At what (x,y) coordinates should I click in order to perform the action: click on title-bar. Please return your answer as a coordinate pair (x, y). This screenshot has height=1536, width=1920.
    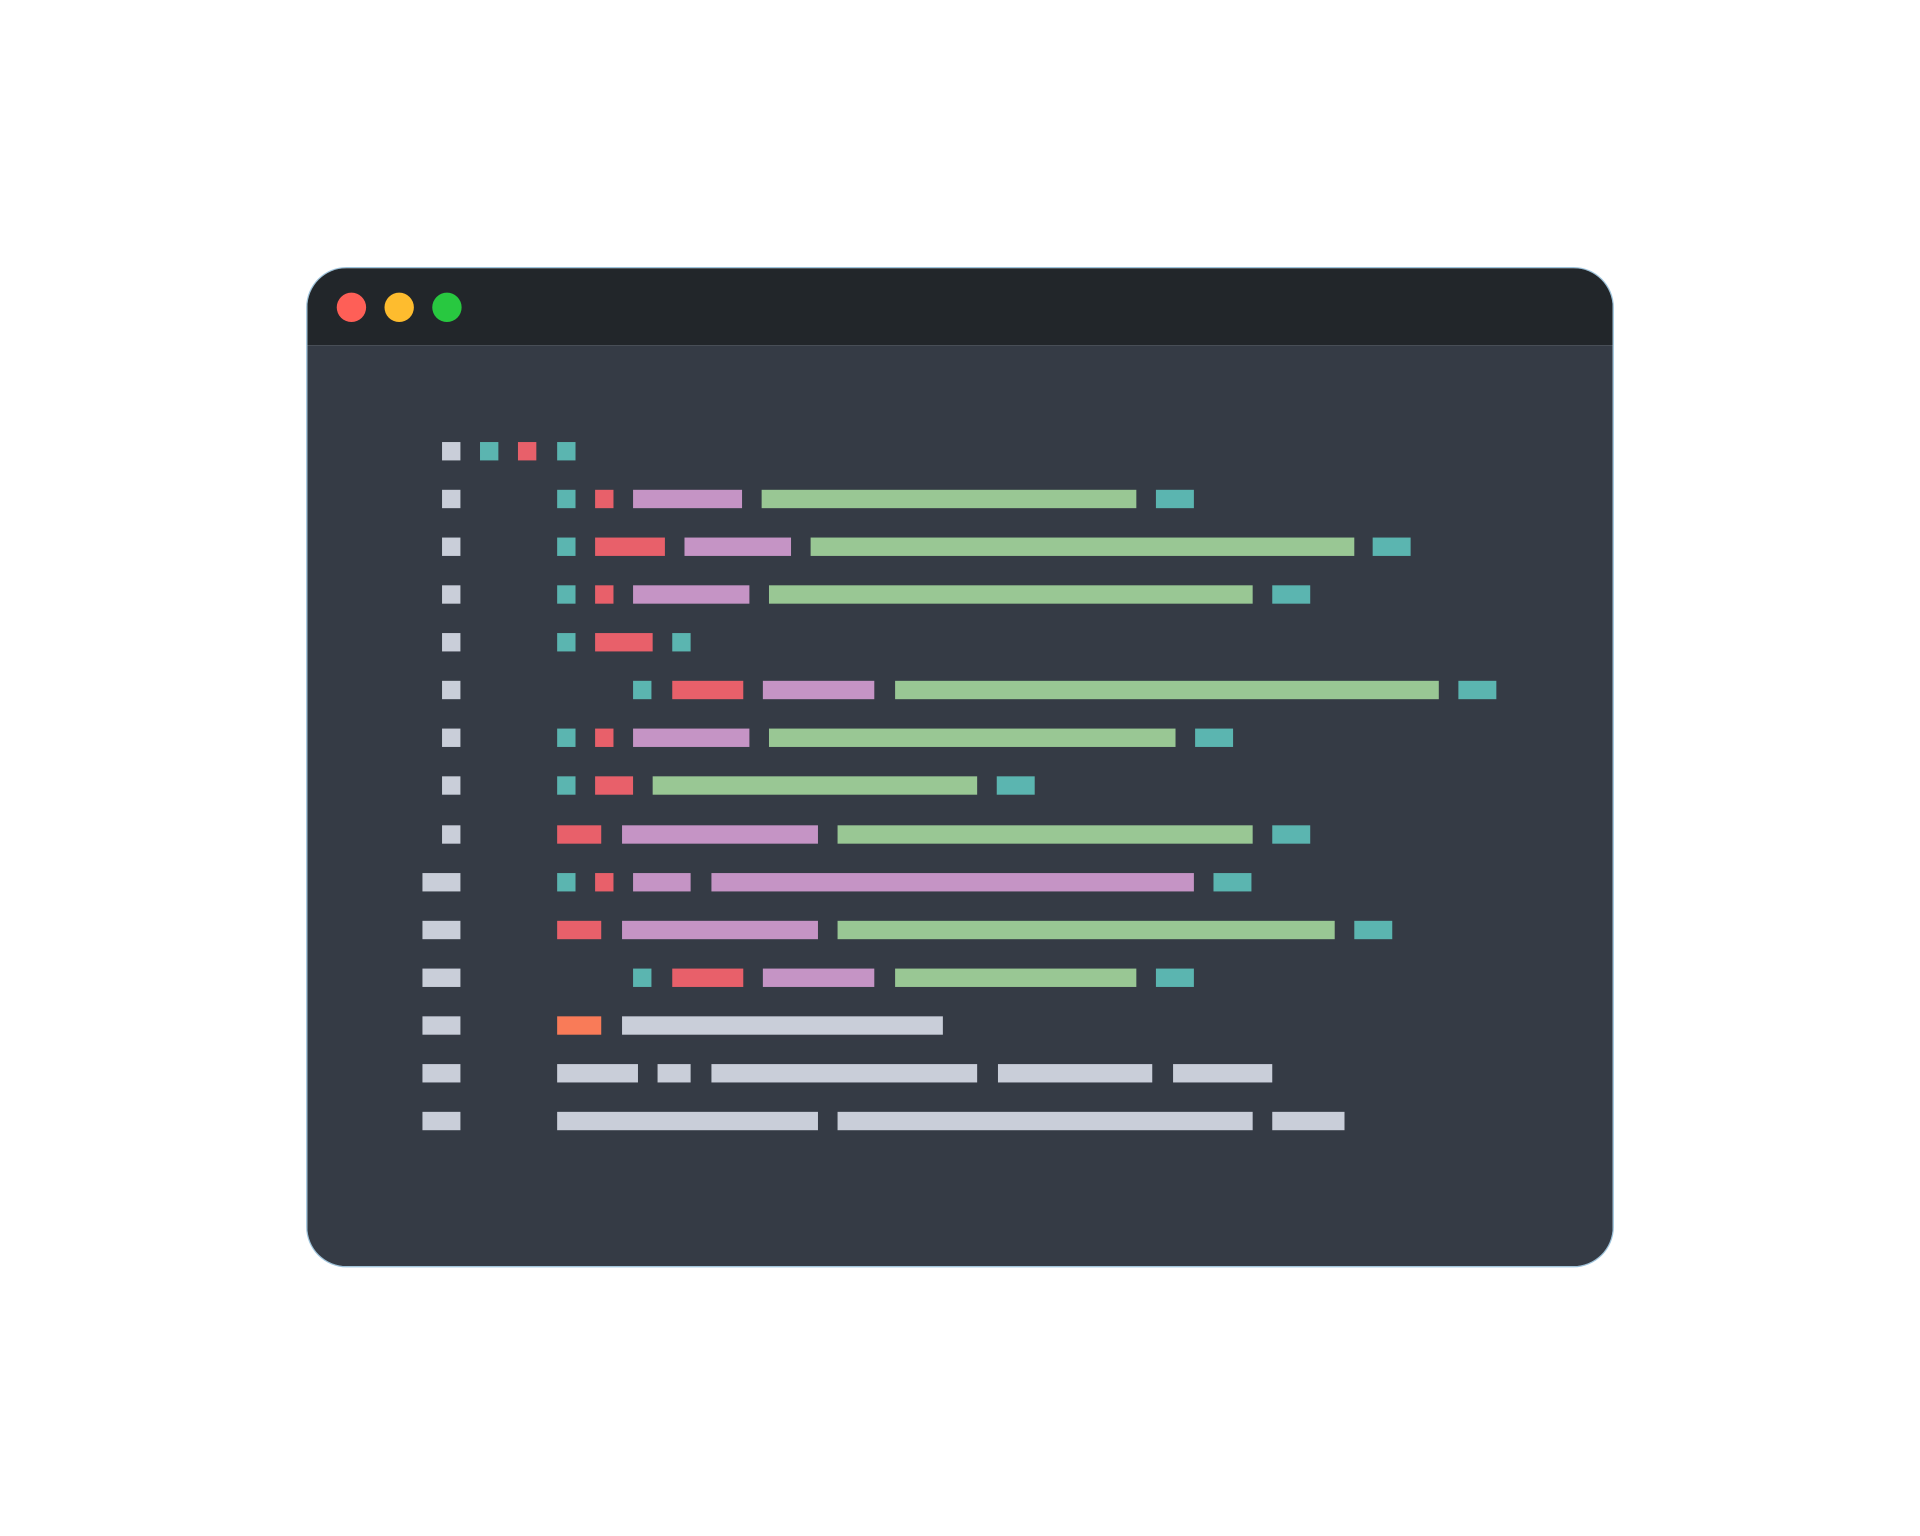
    Looking at the image, I should click on (960, 307).